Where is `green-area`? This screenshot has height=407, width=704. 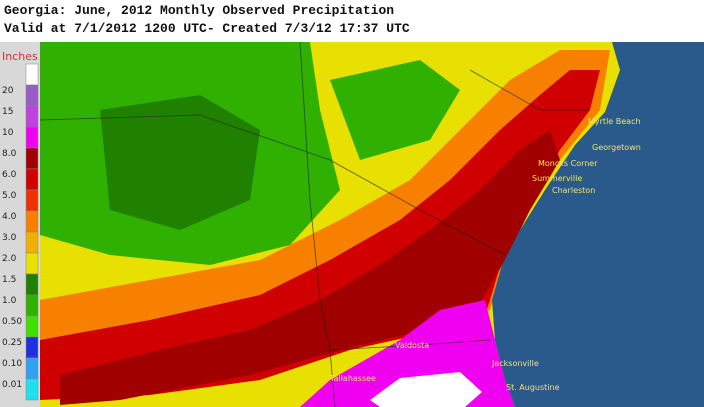 green-area is located at coordinates (395, 110).